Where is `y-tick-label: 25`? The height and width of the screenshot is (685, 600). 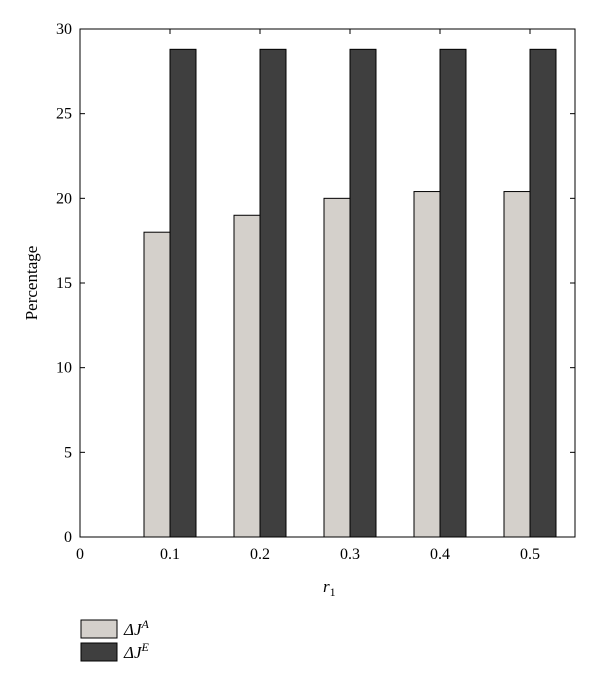 y-tick-label: 25 is located at coordinates (64, 114).